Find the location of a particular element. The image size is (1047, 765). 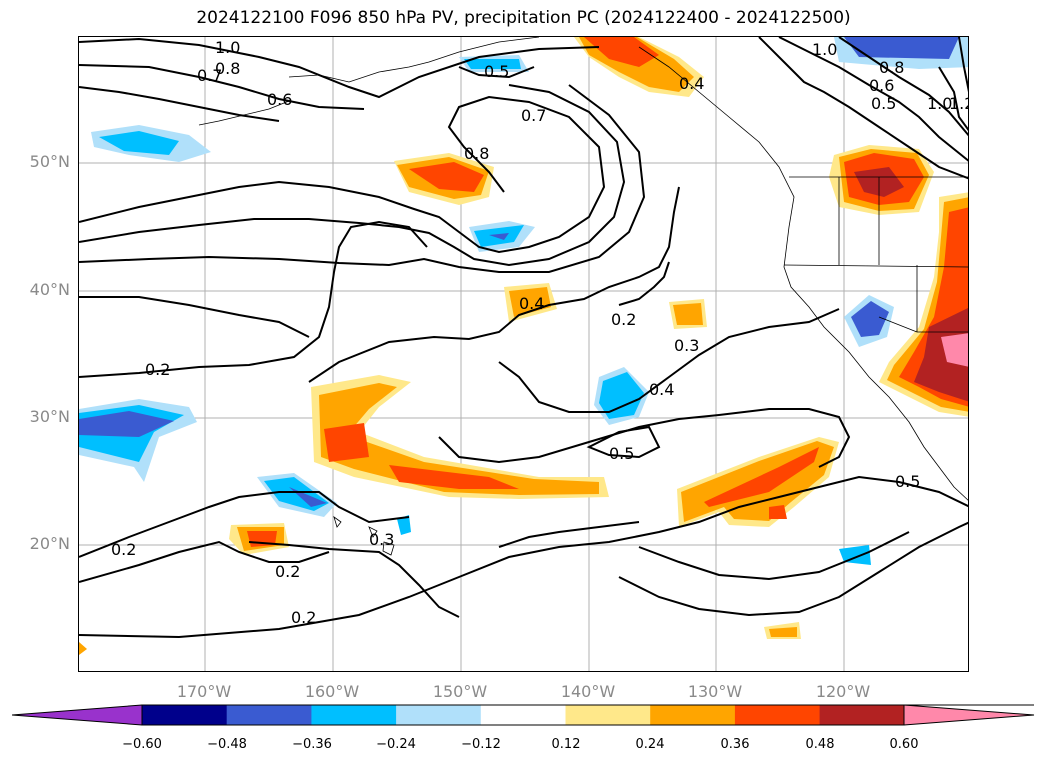

lon-label: 150°W is located at coordinates (460, 691).